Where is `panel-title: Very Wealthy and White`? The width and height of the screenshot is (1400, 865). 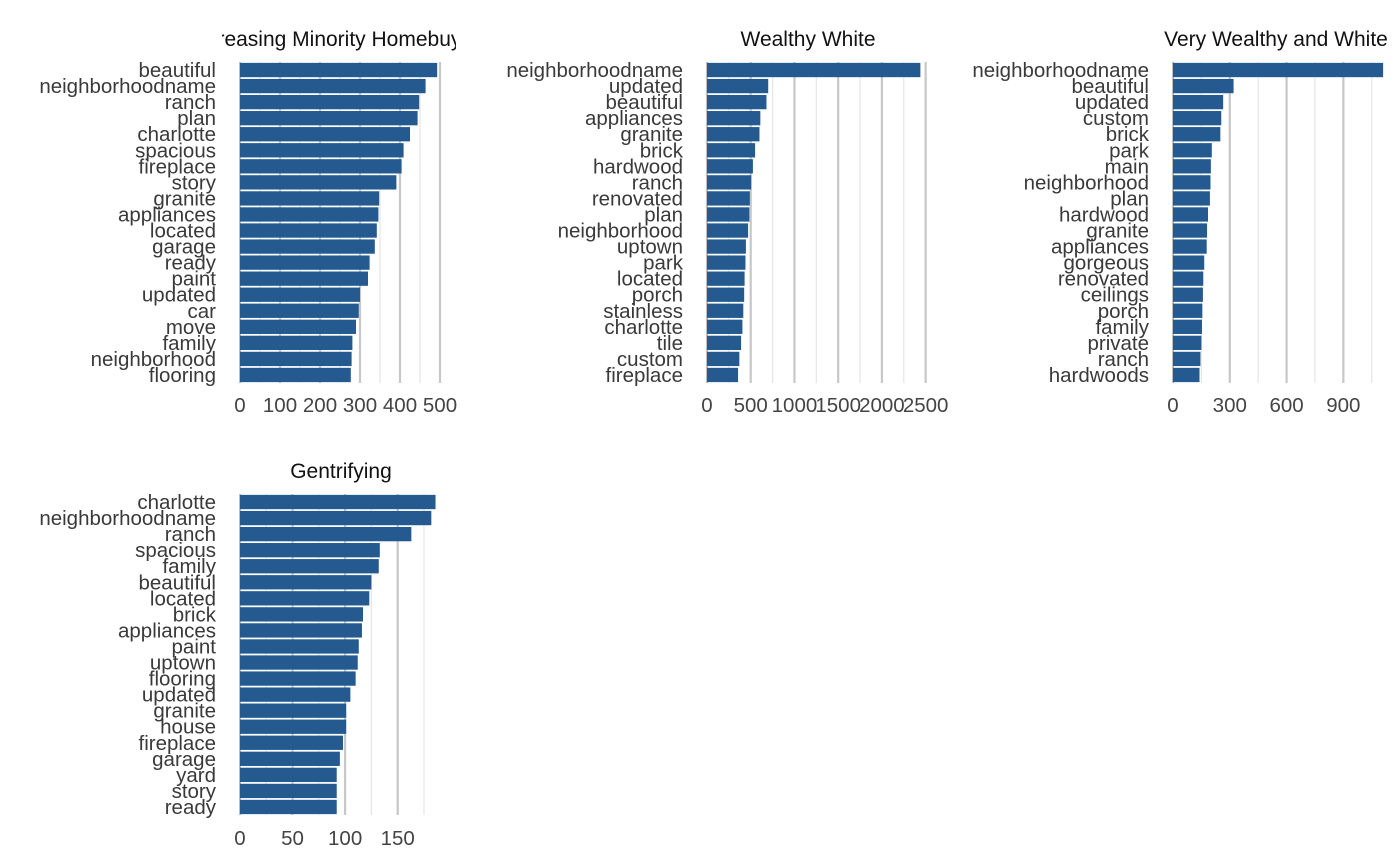 panel-title: Very Wealthy and White is located at coordinates (1276, 39).